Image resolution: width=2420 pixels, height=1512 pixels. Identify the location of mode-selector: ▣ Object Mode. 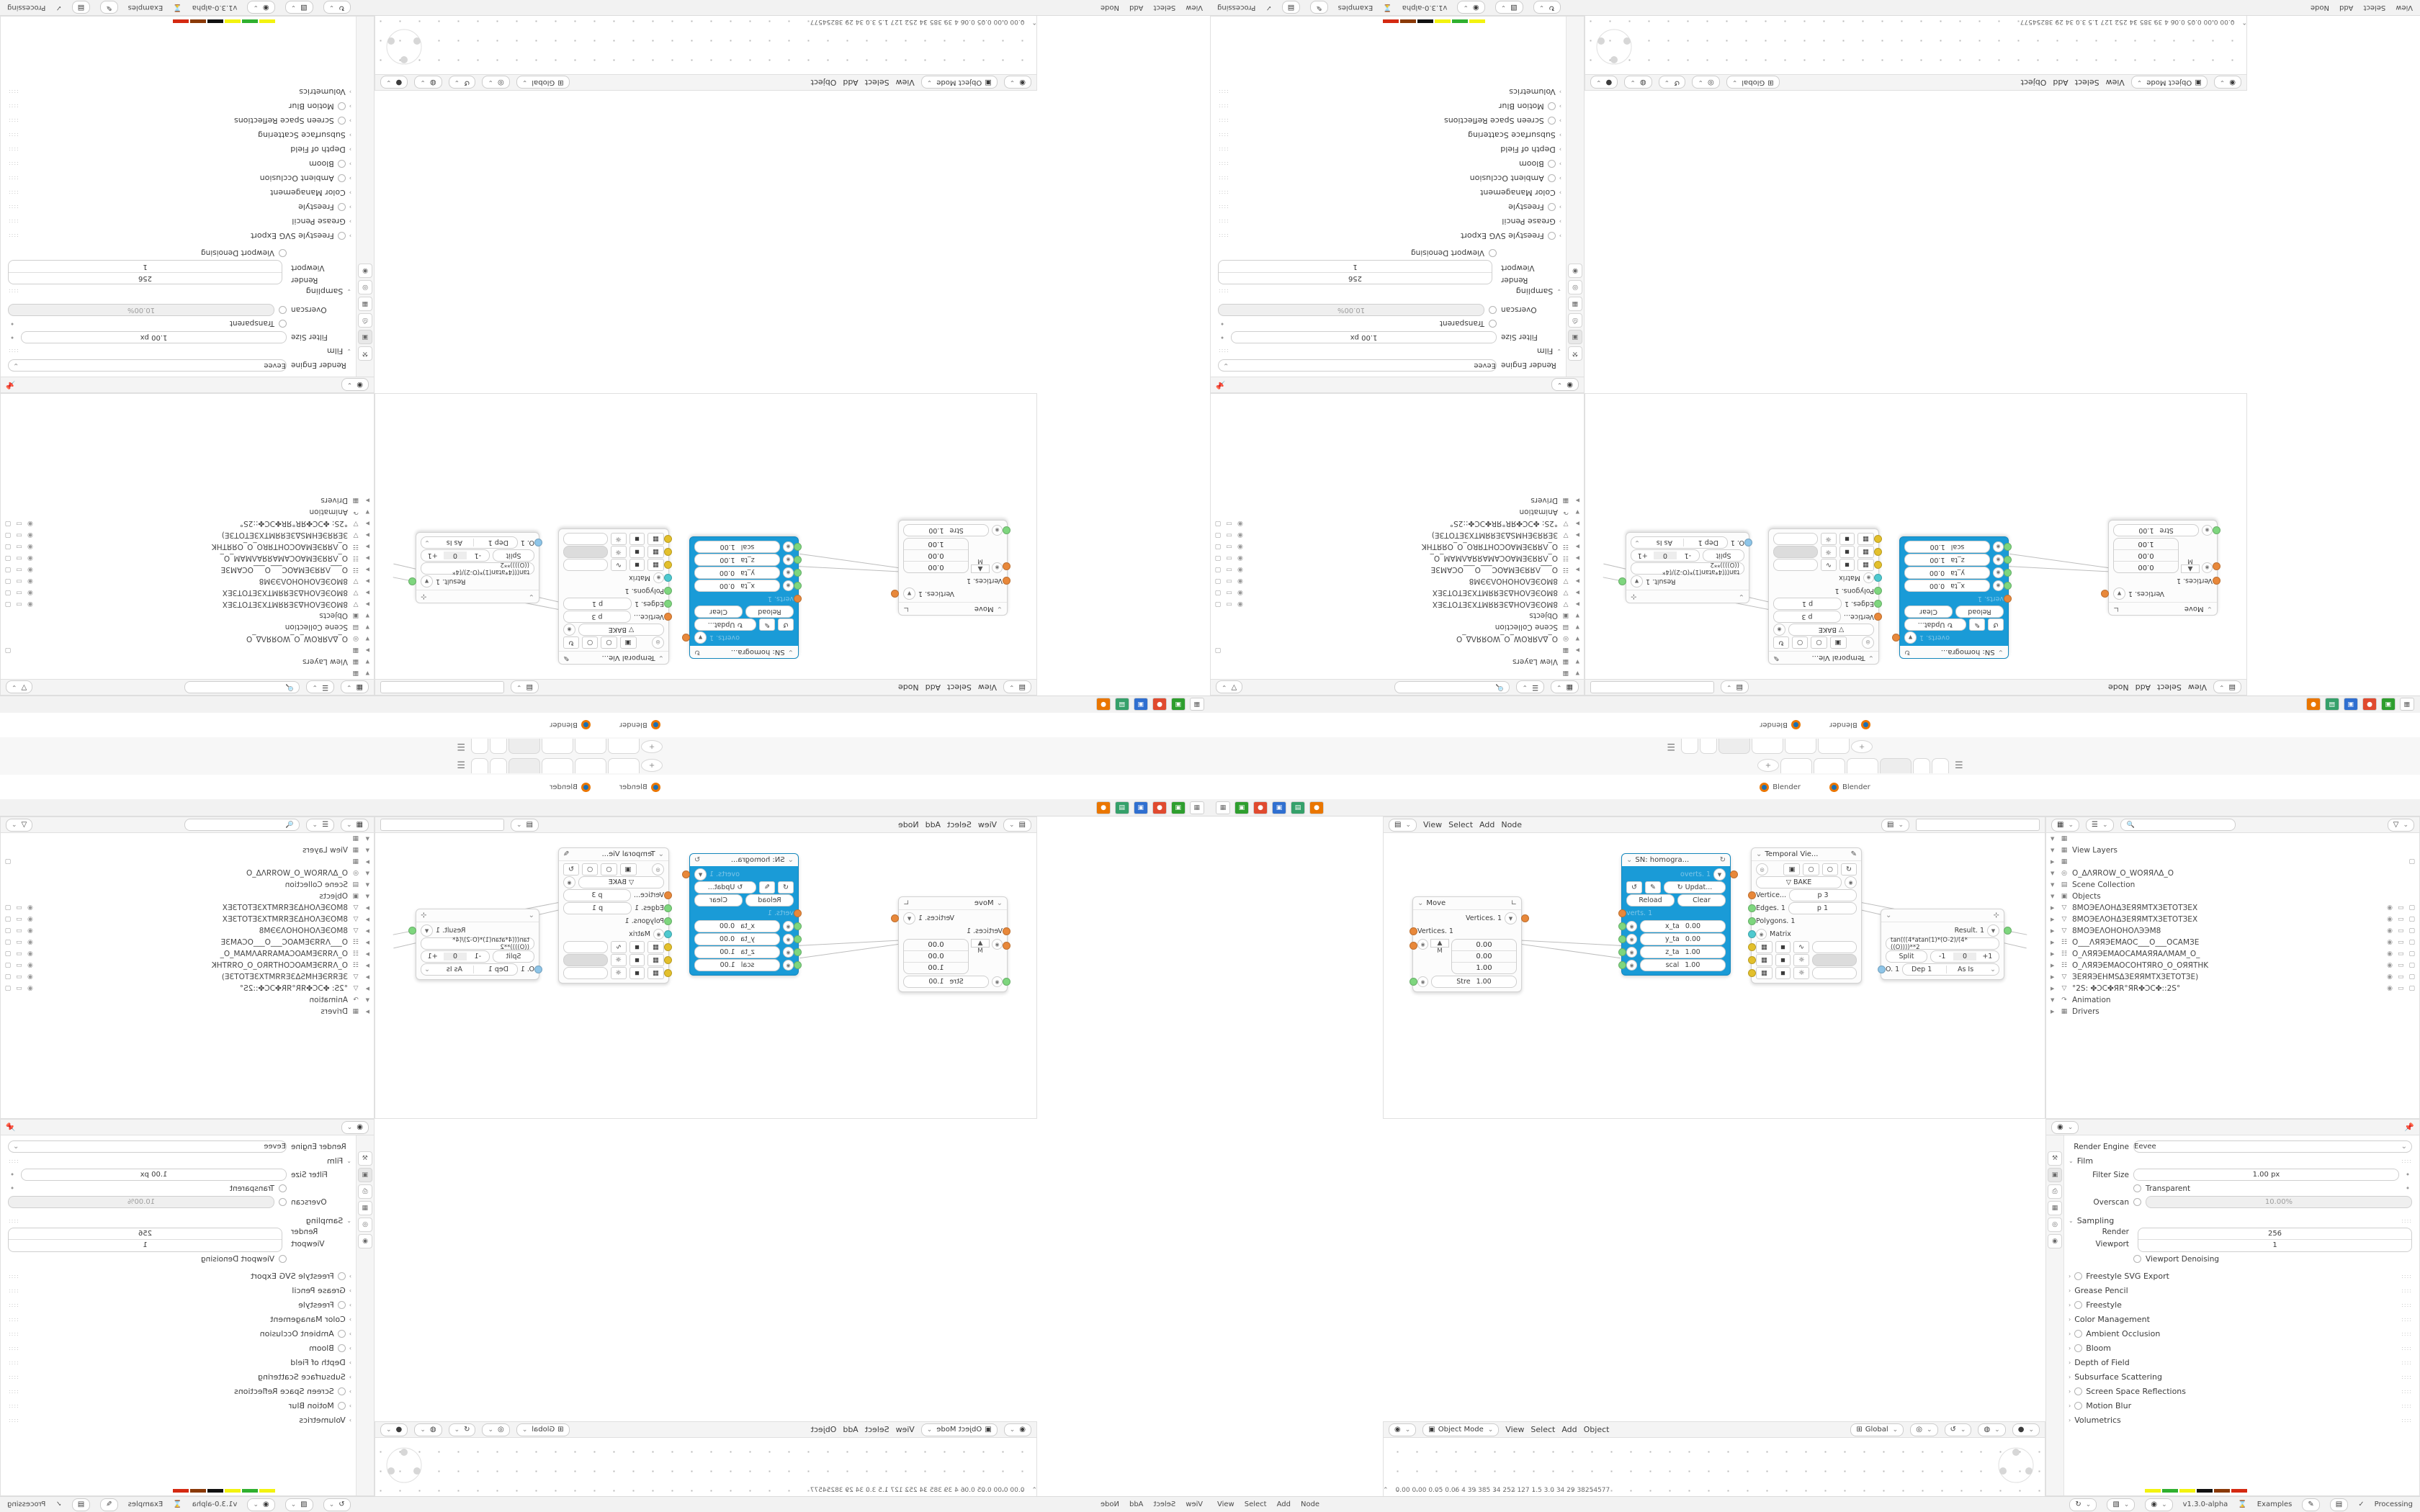
(1461, 1429).